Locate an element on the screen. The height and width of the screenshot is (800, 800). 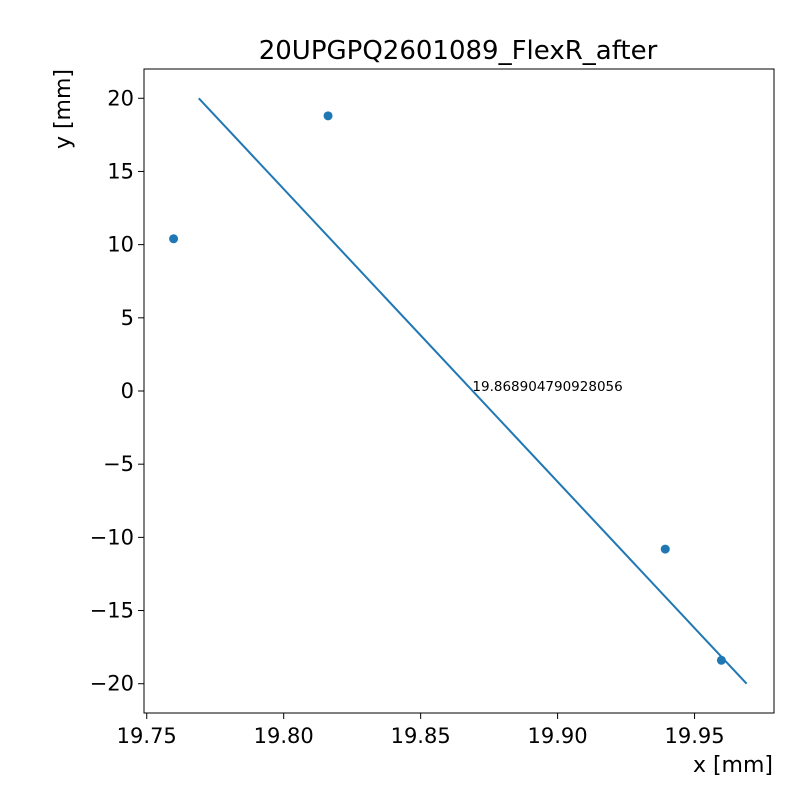
y-tick-label: 20 is located at coordinates (120, 98).